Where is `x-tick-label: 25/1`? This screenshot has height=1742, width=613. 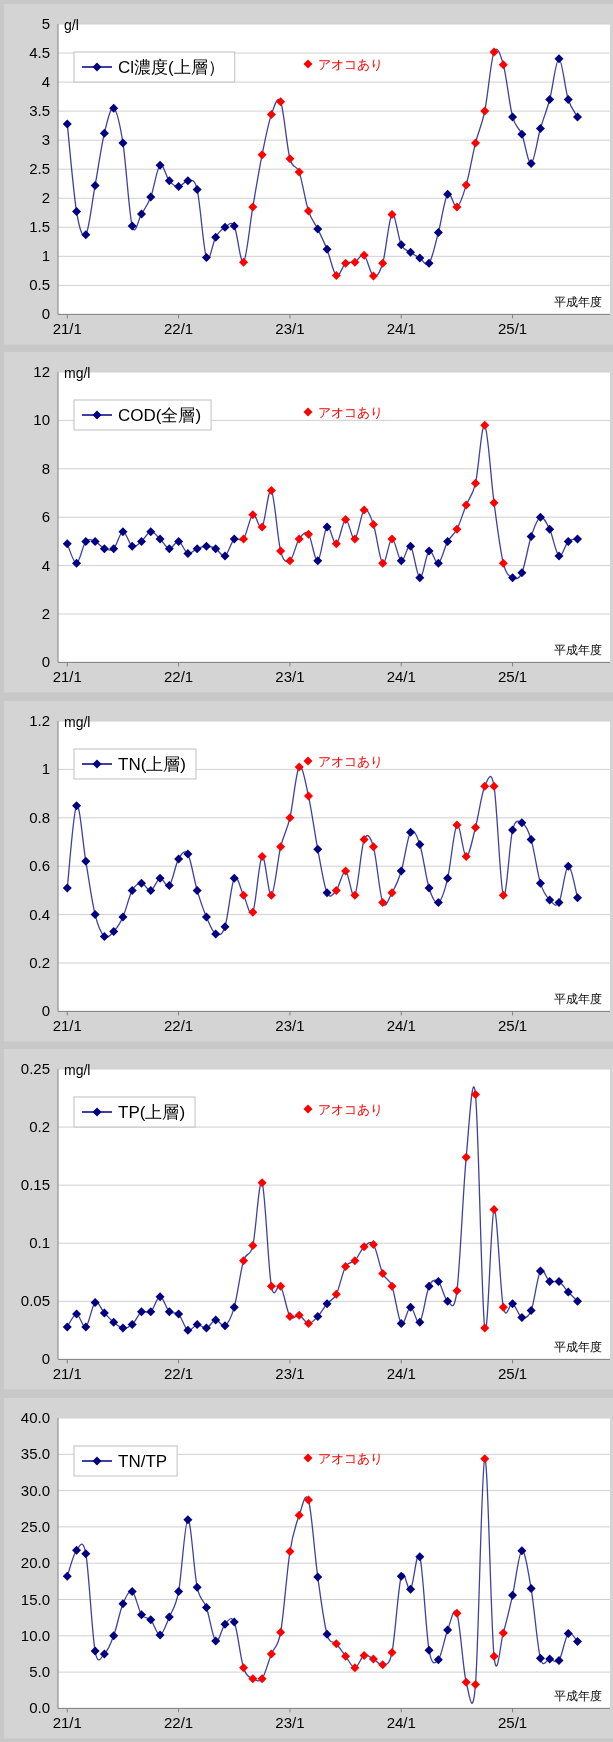 x-tick-label: 25/1 is located at coordinates (512, 329).